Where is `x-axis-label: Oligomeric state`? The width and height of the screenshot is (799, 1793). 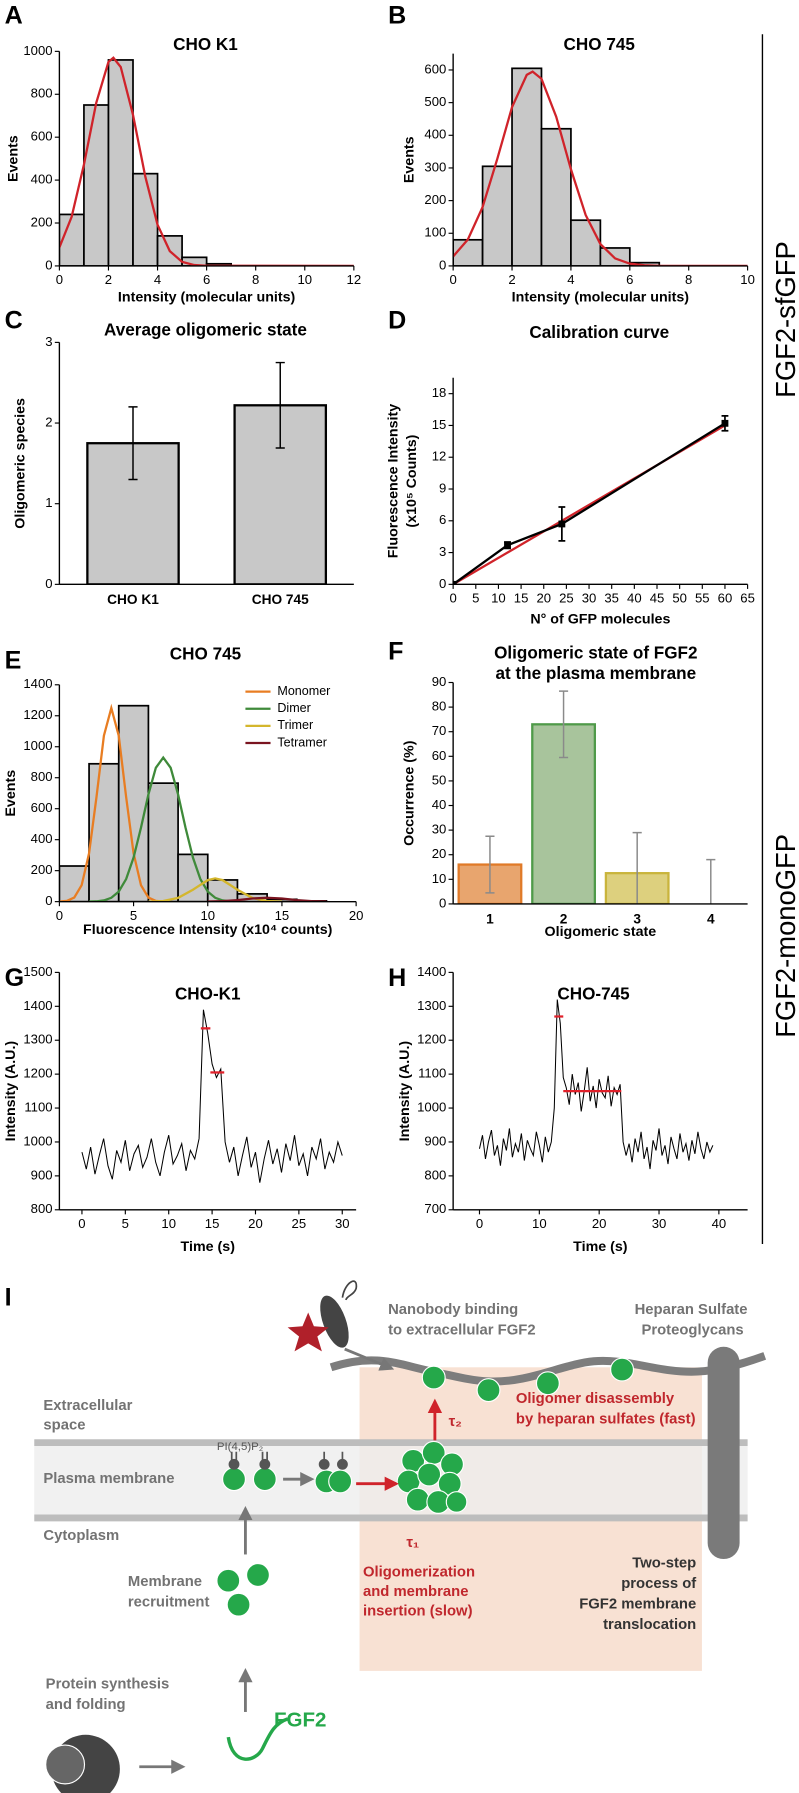 x-axis-label: Oligomeric state is located at coordinates (601, 932).